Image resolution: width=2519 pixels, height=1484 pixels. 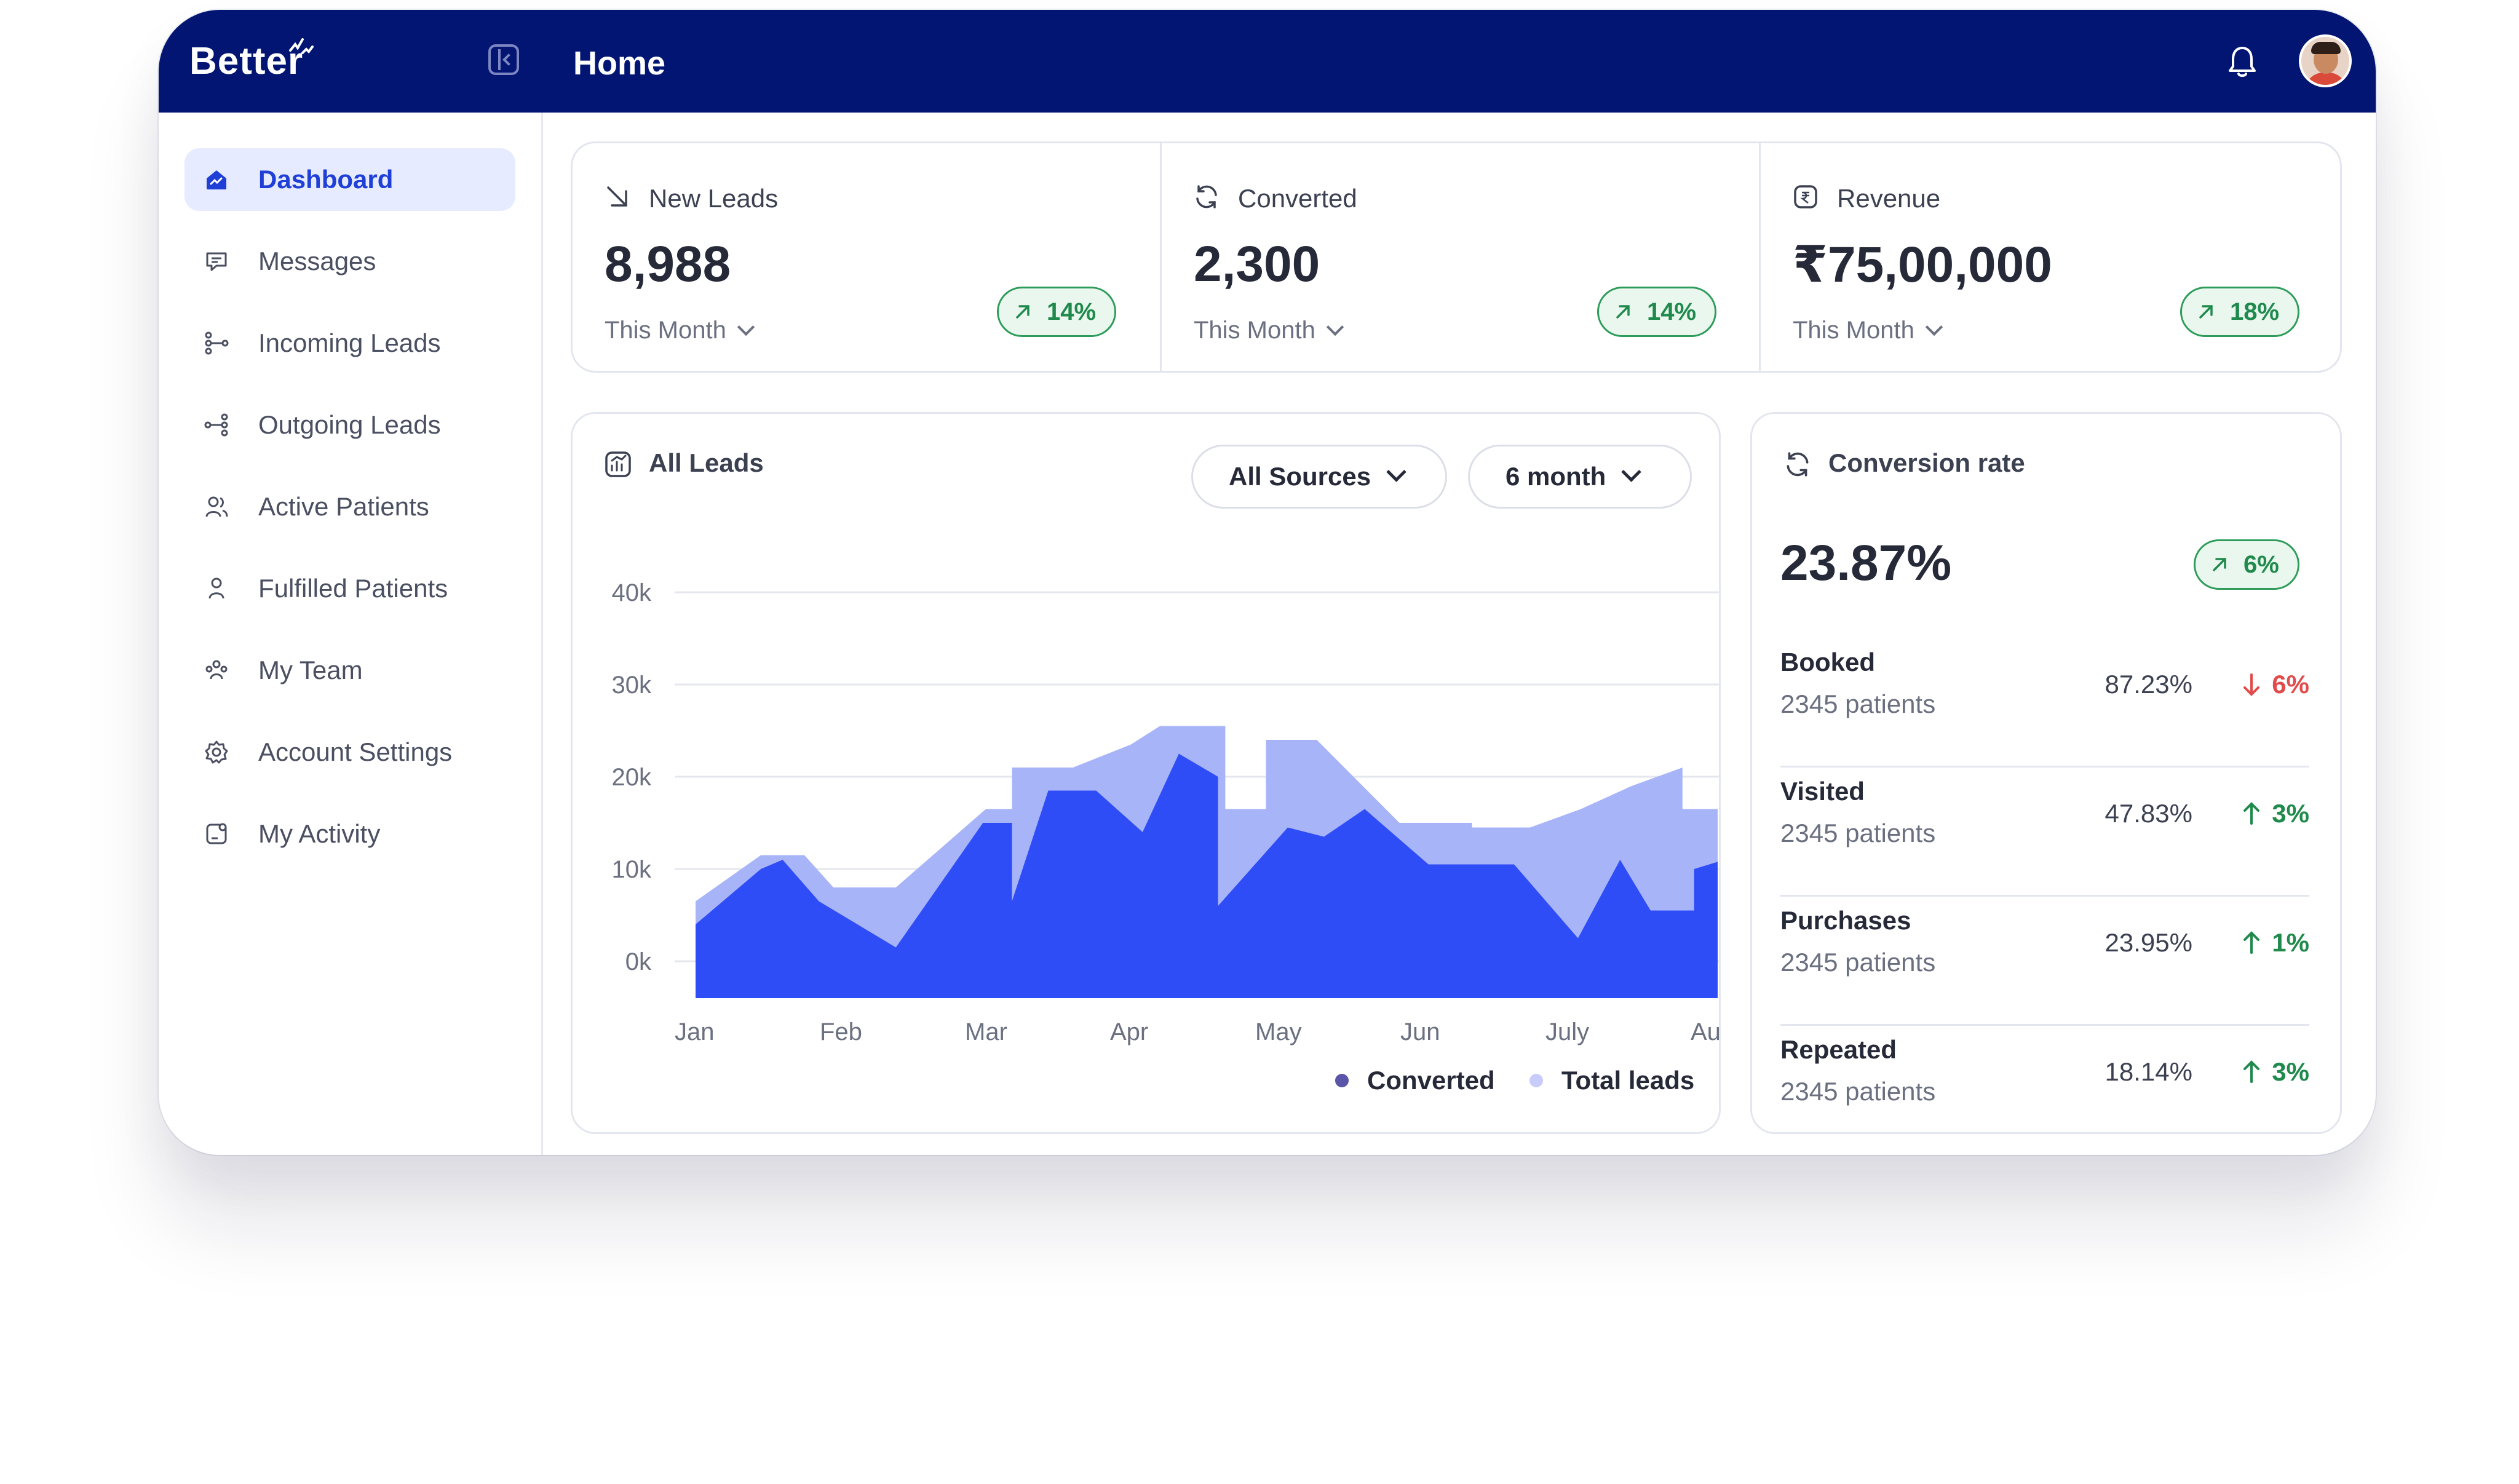 I want to click on range-dropdown: 6 month, so click(x=1580, y=477).